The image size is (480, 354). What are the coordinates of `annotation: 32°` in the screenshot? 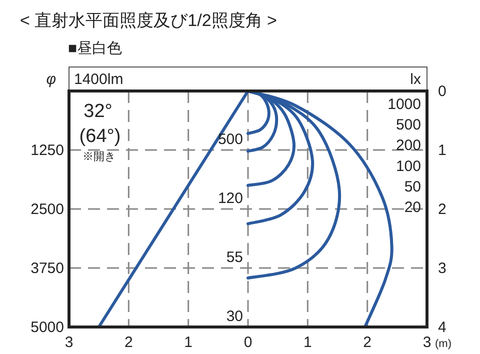 It's located at (98, 111).